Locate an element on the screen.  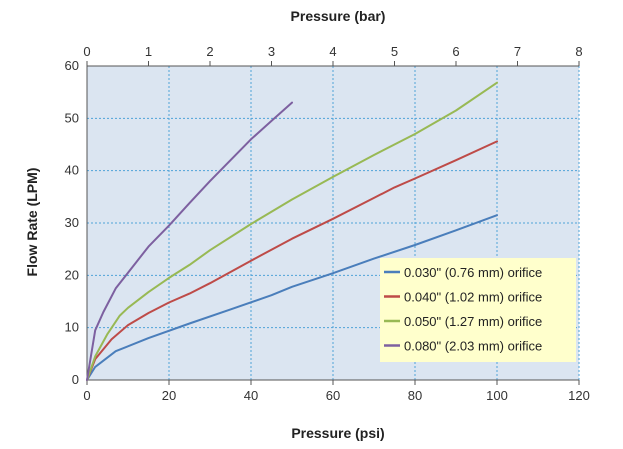
x-tick-label: 20 is located at coordinates (169, 395).